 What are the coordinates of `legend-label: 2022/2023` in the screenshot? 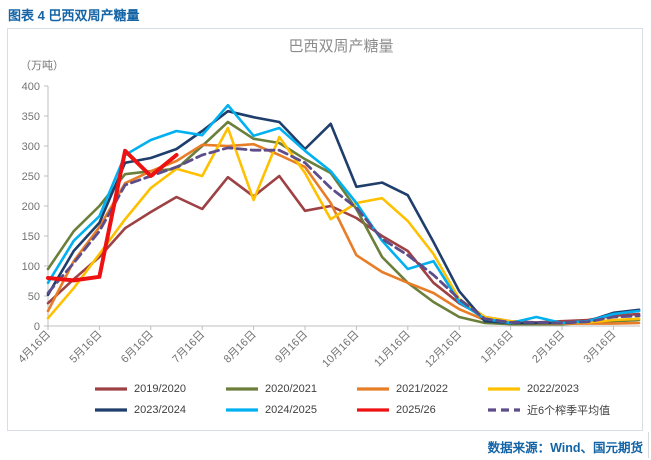 It's located at (553, 389).